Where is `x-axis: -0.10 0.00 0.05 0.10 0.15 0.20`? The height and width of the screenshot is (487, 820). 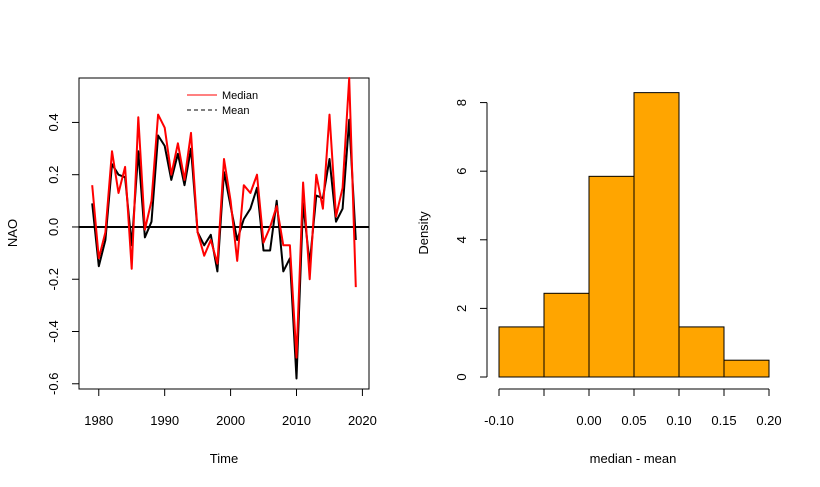 x-axis: -0.10 0.00 0.05 0.10 0.15 0.20 is located at coordinates (633, 408).